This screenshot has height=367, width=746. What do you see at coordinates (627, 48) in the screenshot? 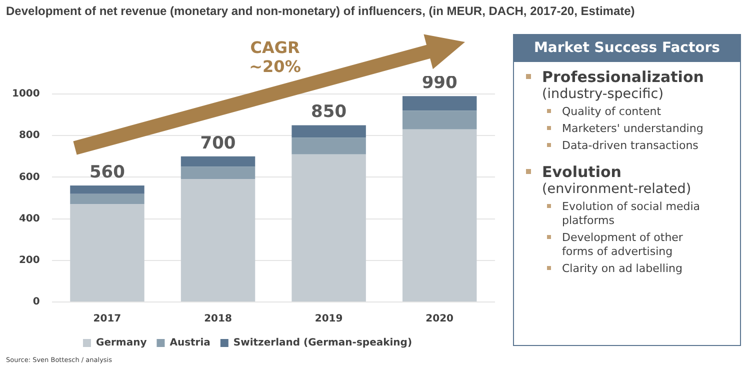
I see `text: Market Success Factors` at bounding box center [627, 48].